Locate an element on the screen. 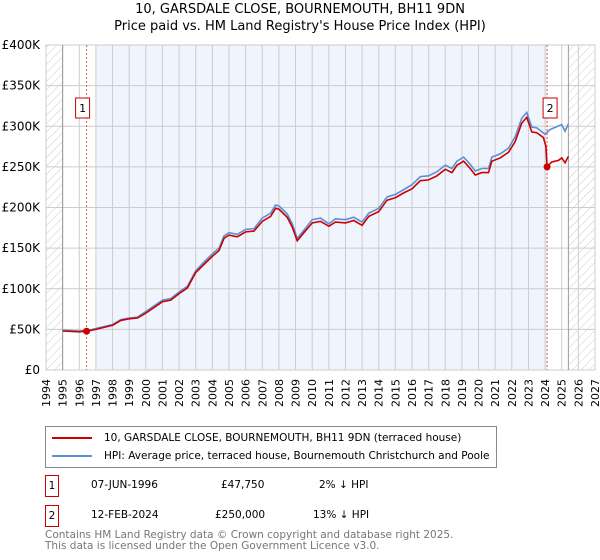 The height and width of the screenshot is (560, 600). x-tick-label: 2008 is located at coordinates (279, 393).